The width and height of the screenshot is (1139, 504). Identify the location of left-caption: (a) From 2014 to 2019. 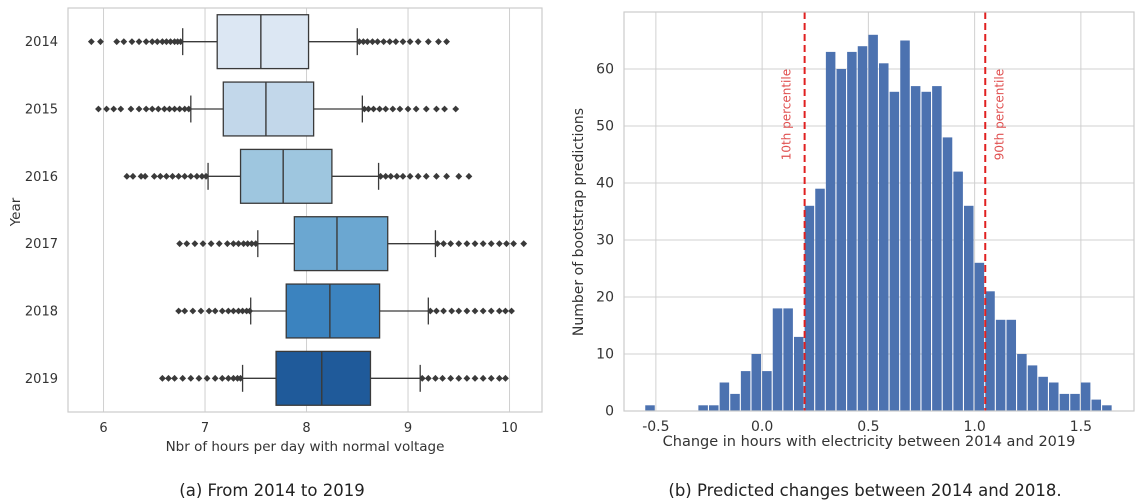
(271, 490).